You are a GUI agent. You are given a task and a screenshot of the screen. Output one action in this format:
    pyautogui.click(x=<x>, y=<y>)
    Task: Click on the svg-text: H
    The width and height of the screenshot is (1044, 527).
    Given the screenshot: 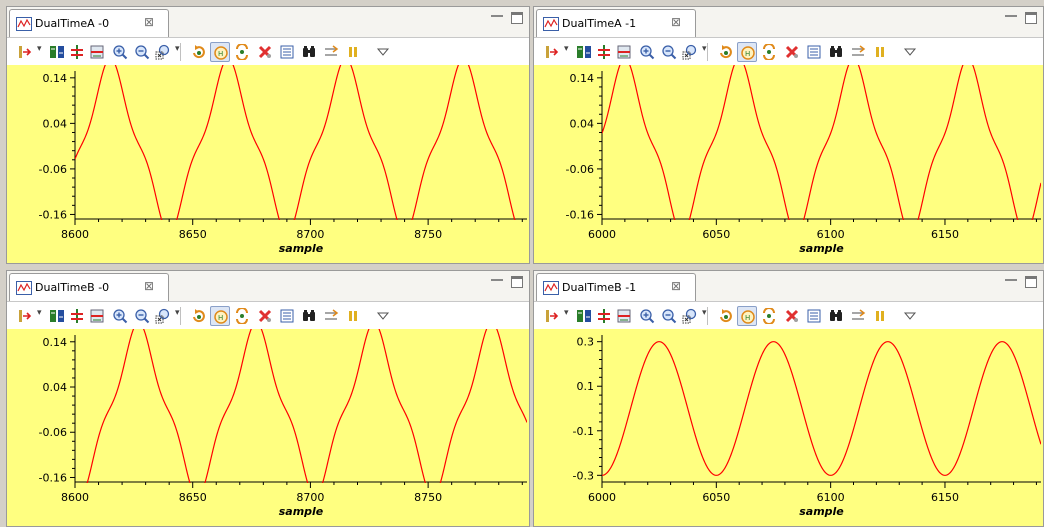 What is the action you would take?
    pyautogui.click(x=747, y=318)
    